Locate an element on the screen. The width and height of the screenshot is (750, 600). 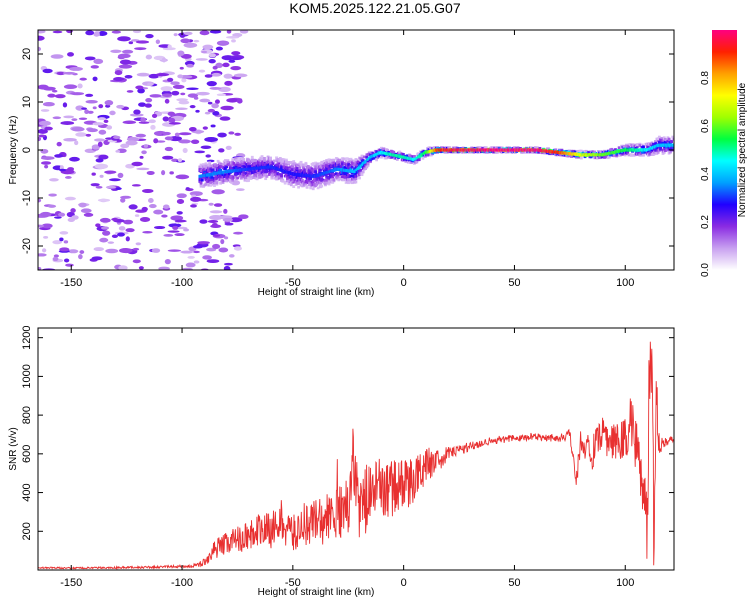
top-ytick-label: 20 is located at coordinates (27, 54).